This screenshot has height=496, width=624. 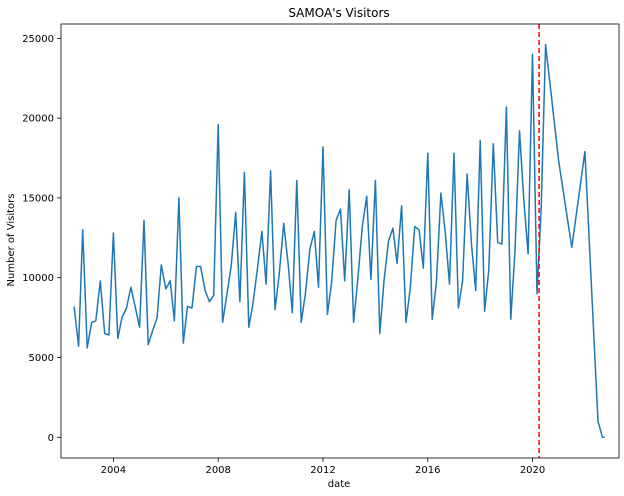 I want to click on x-tick-label: 2004, so click(x=113, y=470).